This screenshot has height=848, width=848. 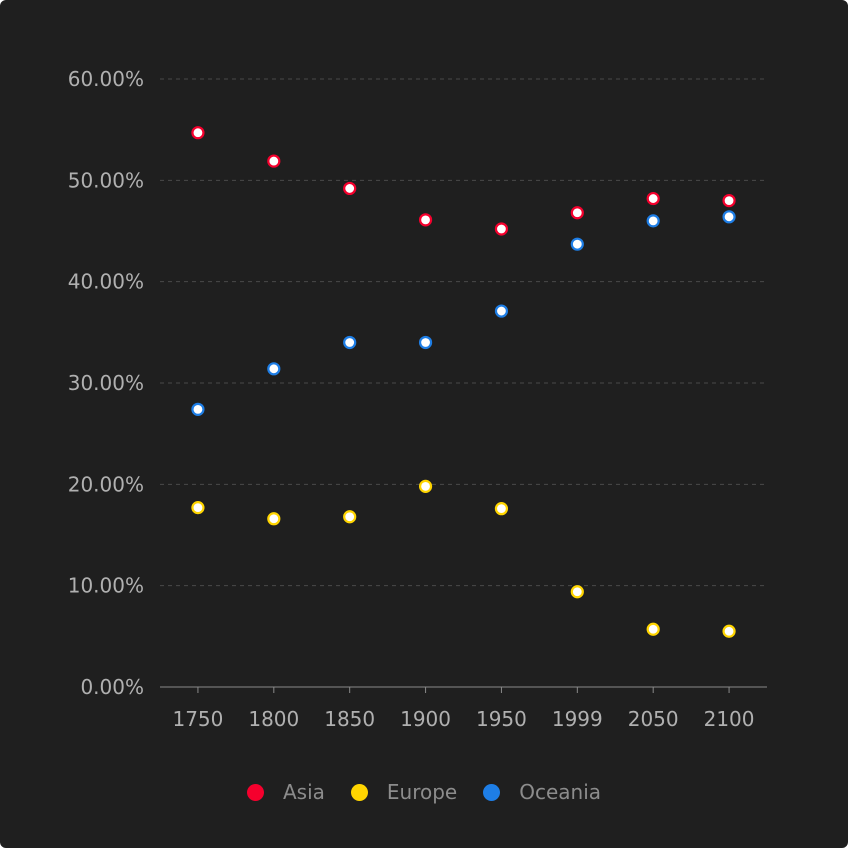 I want to click on legend: Asia Europe Oceania, so click(x=424, y=792).